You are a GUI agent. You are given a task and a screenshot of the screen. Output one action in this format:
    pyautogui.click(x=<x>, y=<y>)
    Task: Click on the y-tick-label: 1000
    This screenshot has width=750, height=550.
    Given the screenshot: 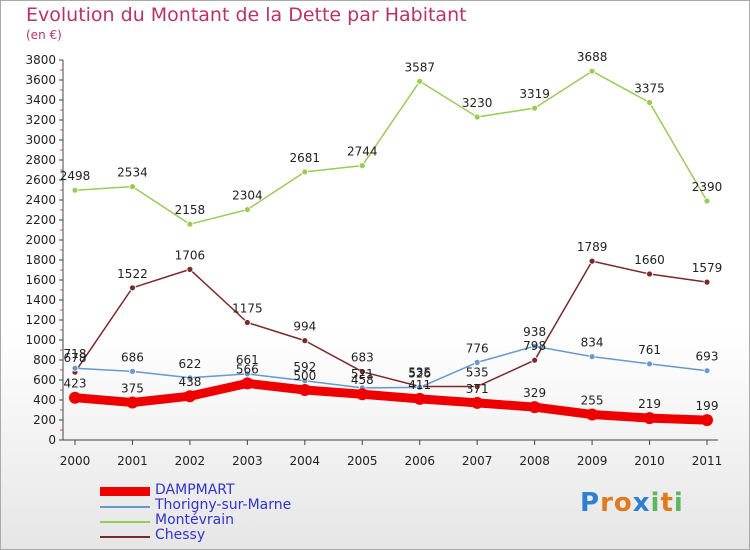 What is the action you would take?
    pyautogui.click(x=40, y=340)
    